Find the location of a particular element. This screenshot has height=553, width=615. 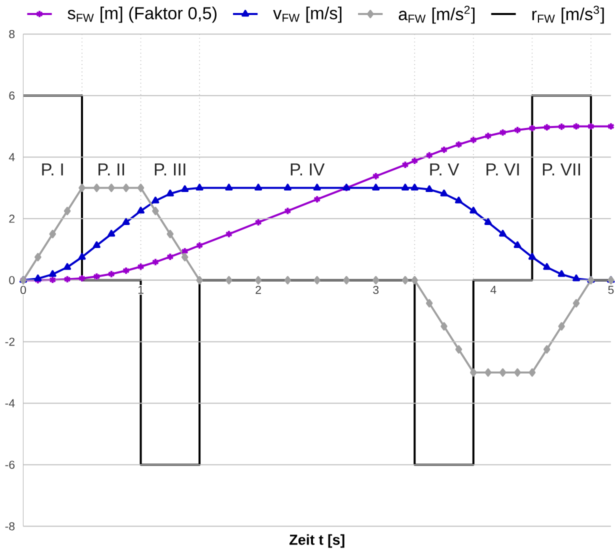

annotation: P. II is located at coordinates (111, 170).